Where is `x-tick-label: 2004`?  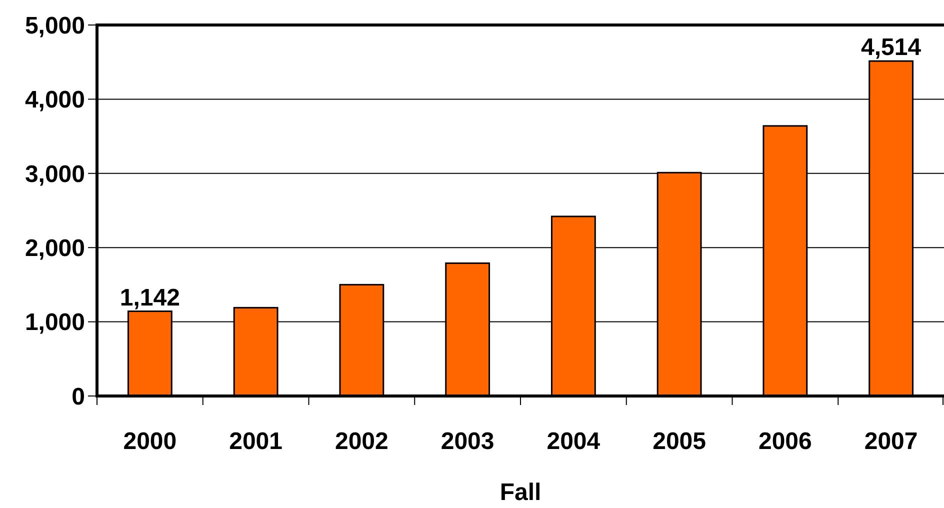
x-tick-label: 2004 is located at coordinates (573, 441).